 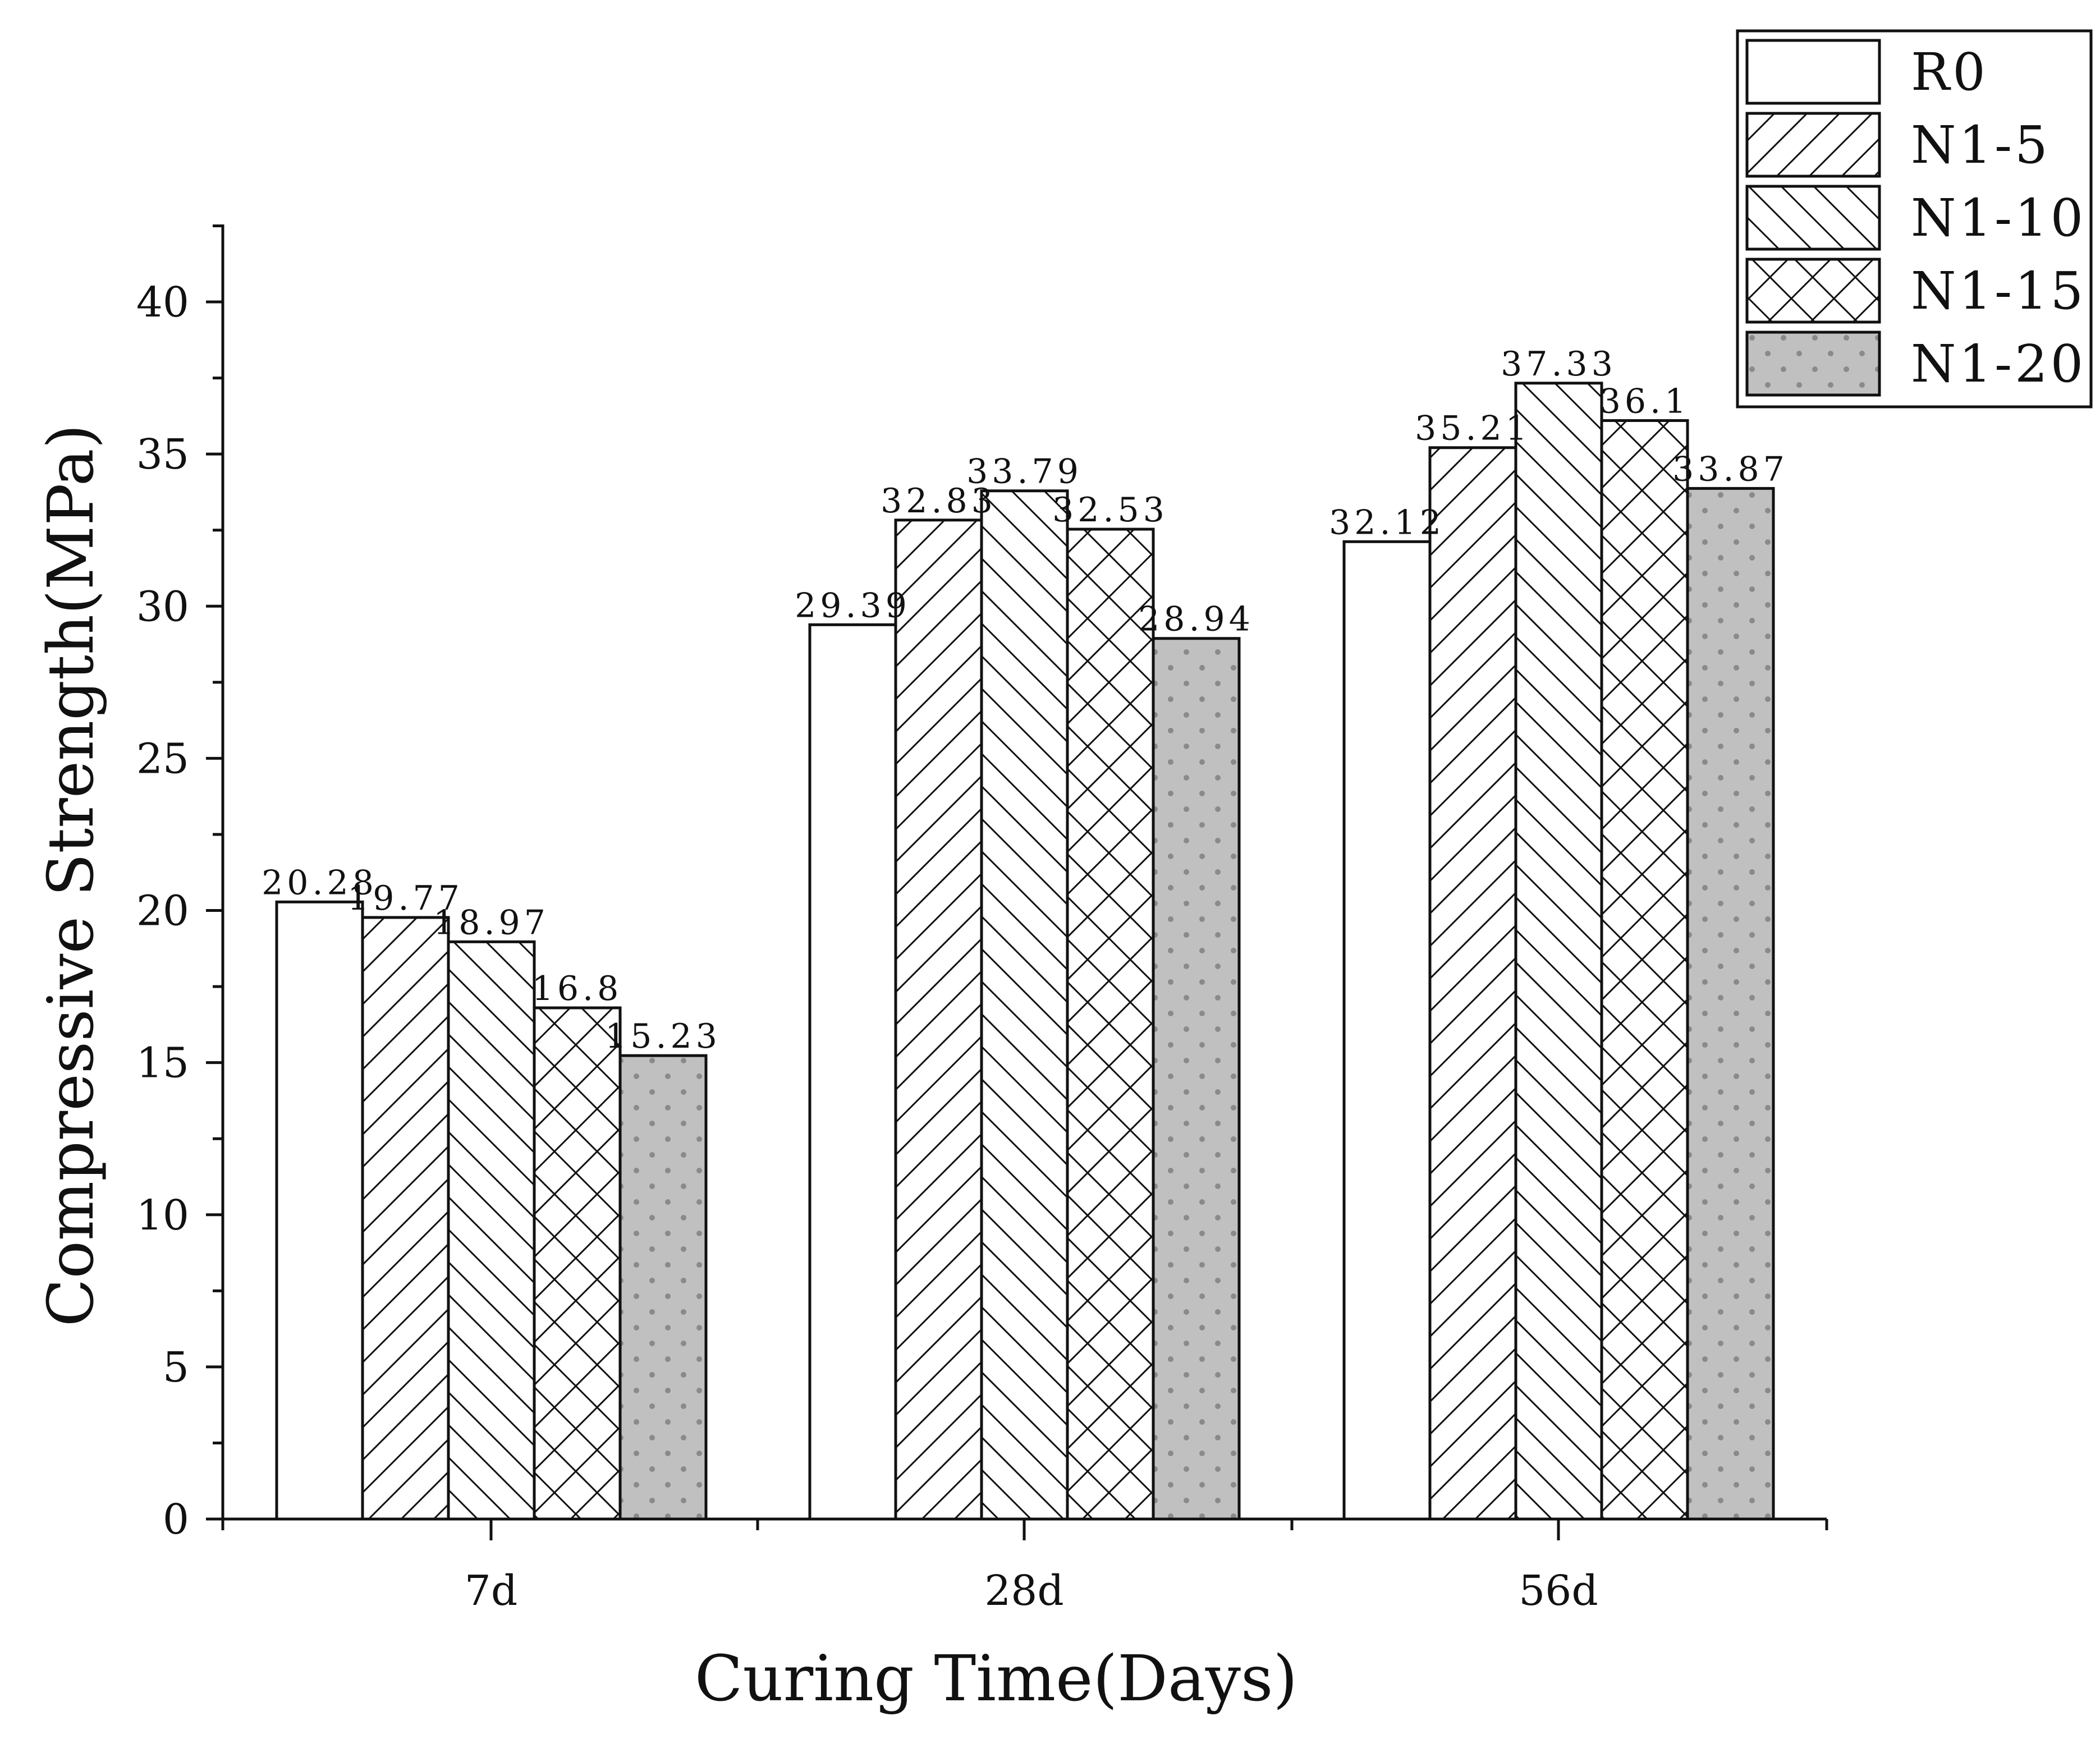 I want to click on legend-label: N1-15, so click(x=1998, y=291).